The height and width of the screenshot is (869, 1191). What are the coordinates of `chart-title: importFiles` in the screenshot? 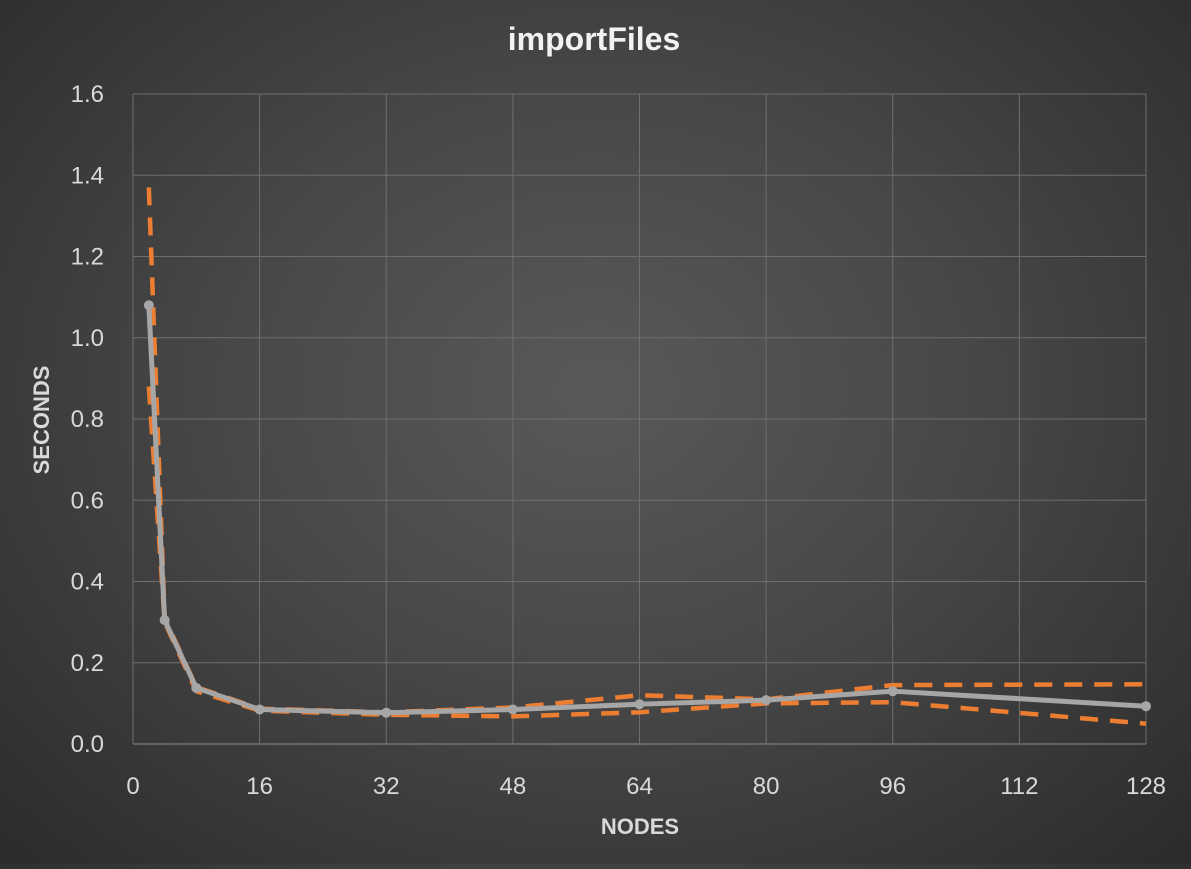 It's located at (594, 39).